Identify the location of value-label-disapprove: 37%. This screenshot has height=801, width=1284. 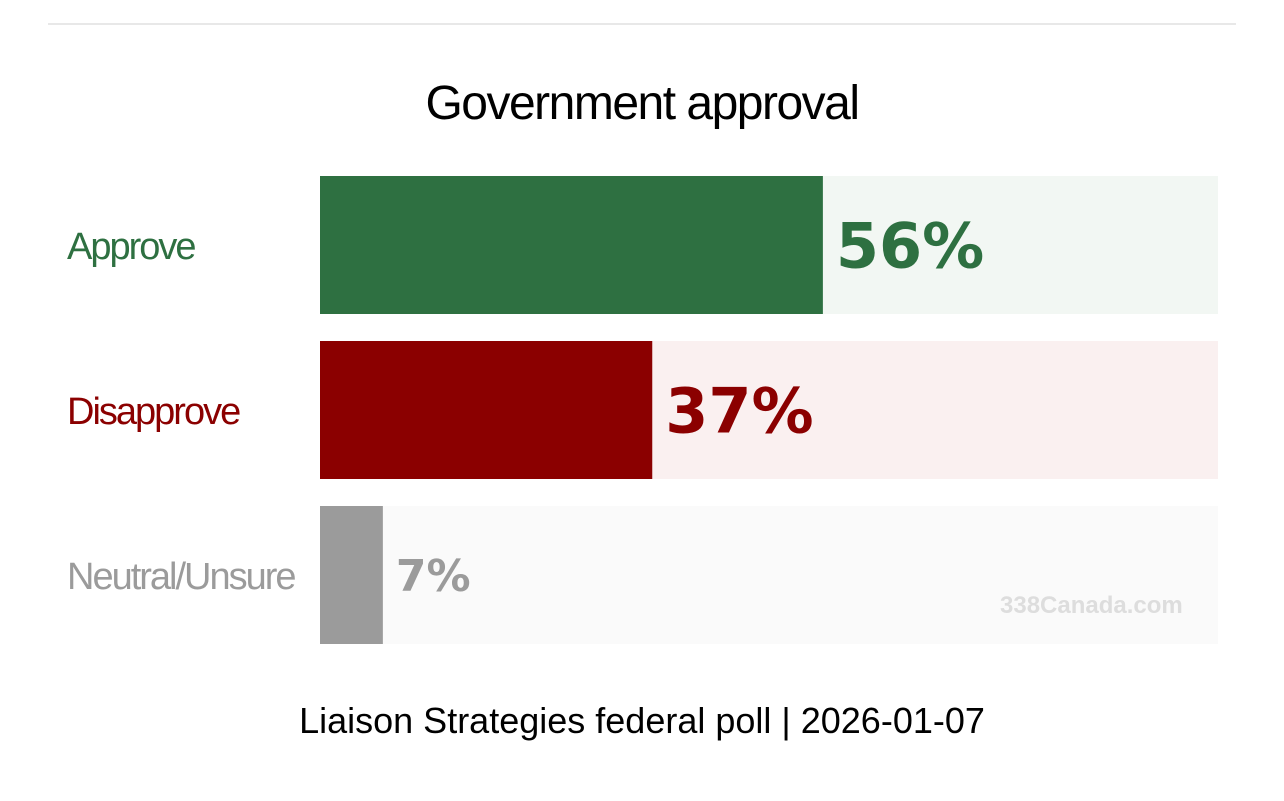
(739, 410).